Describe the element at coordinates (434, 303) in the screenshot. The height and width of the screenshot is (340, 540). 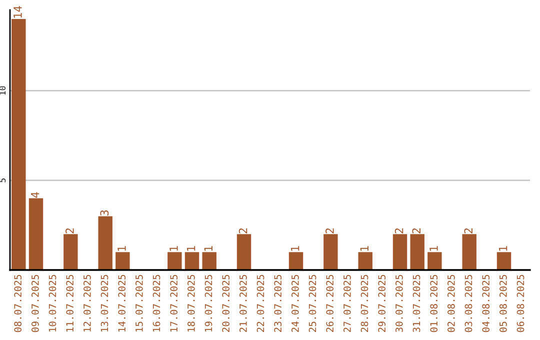
I see `x-tick-label: 01.08.2025` at that location.